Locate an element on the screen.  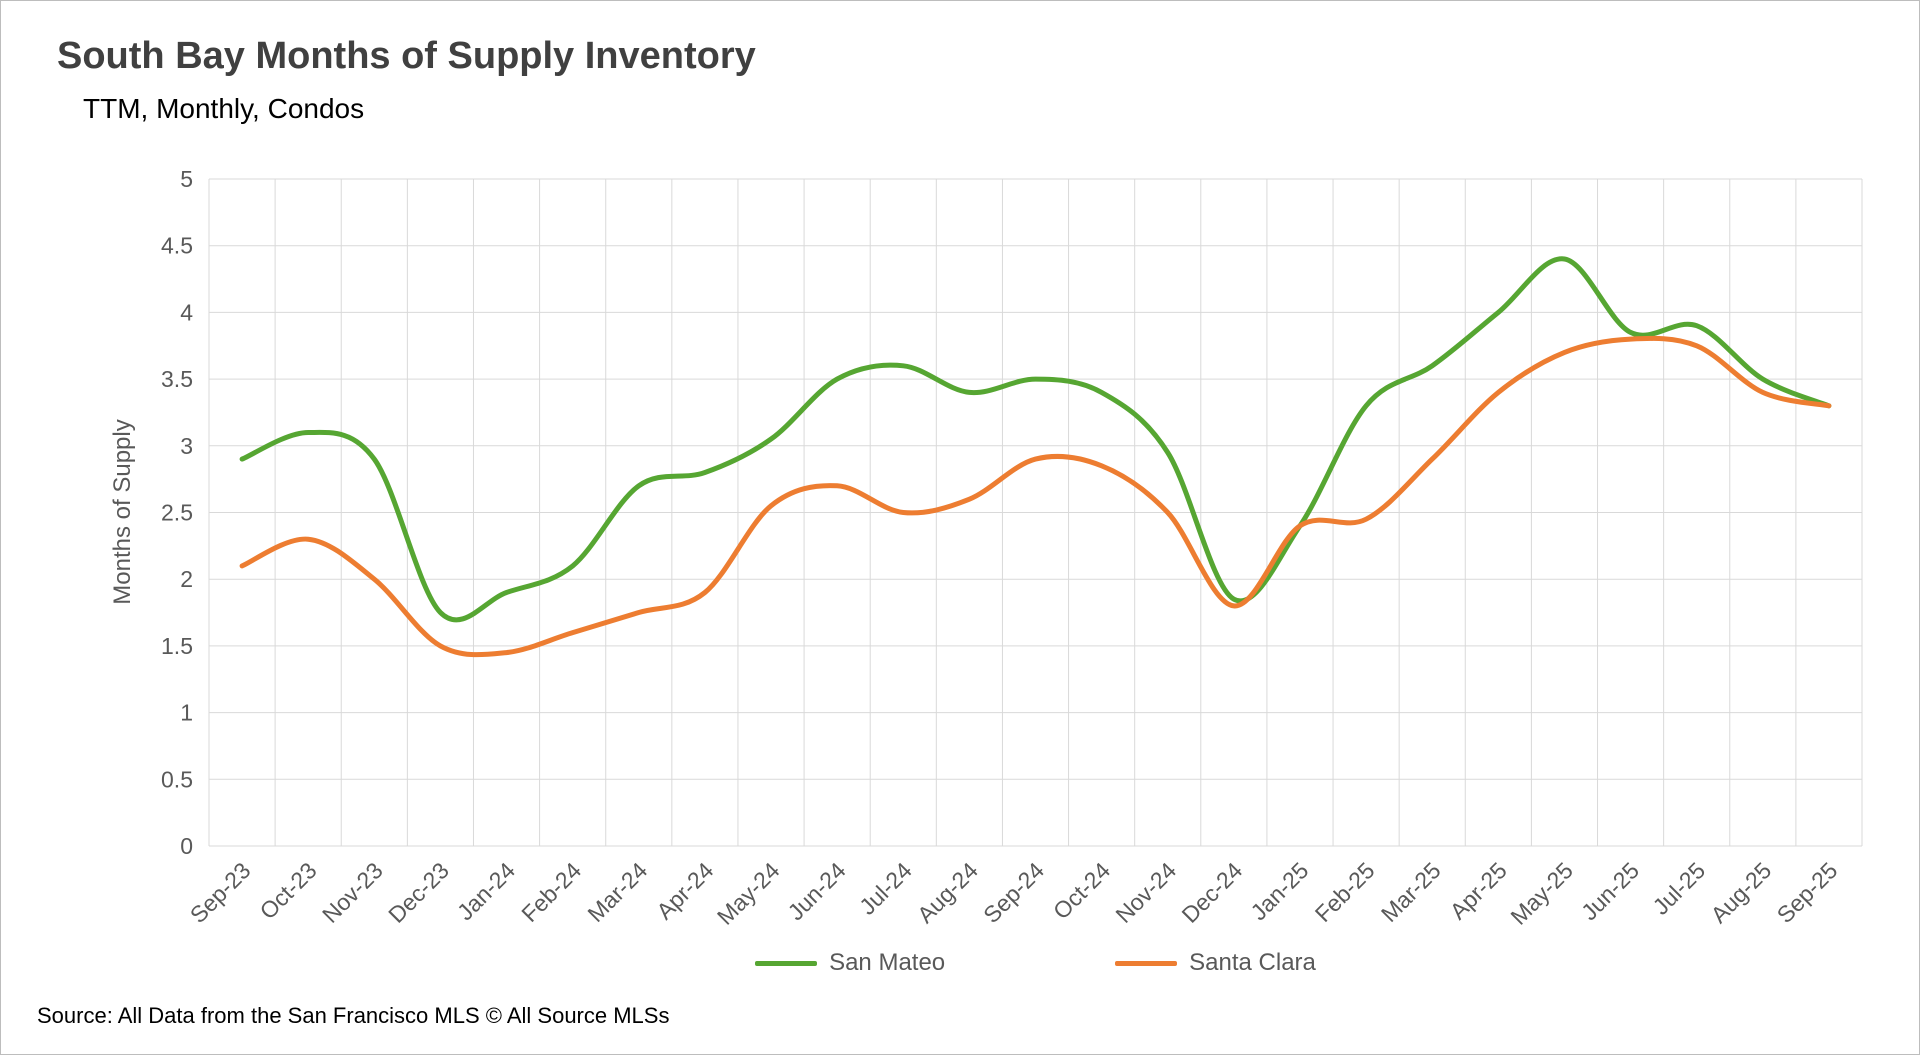
y-tick-label: 4 is located at coordinates (186, 312).